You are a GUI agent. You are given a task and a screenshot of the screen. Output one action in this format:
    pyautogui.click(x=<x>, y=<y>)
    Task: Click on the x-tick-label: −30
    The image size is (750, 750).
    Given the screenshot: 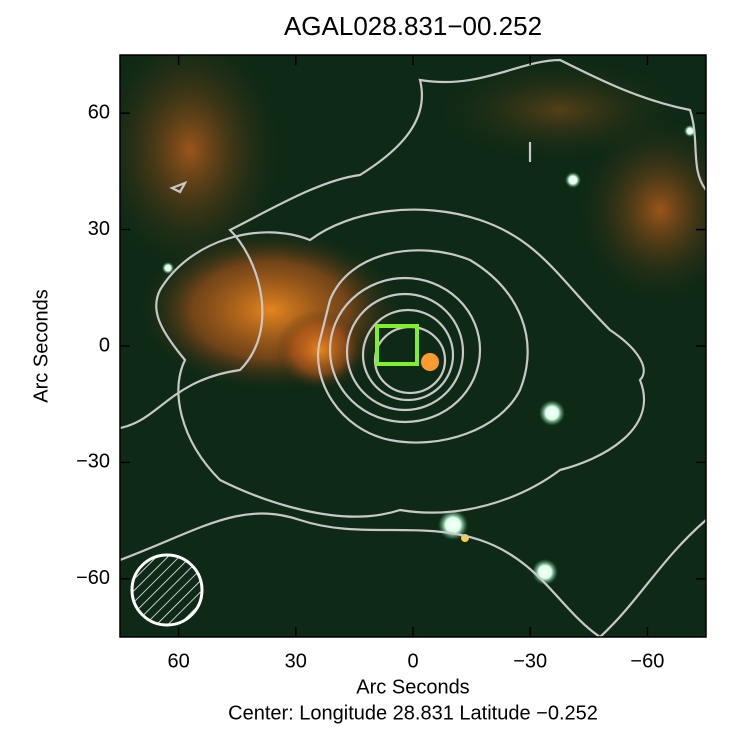 What is the action you would take?
    pyautogui.click(x=530, y=661)
    